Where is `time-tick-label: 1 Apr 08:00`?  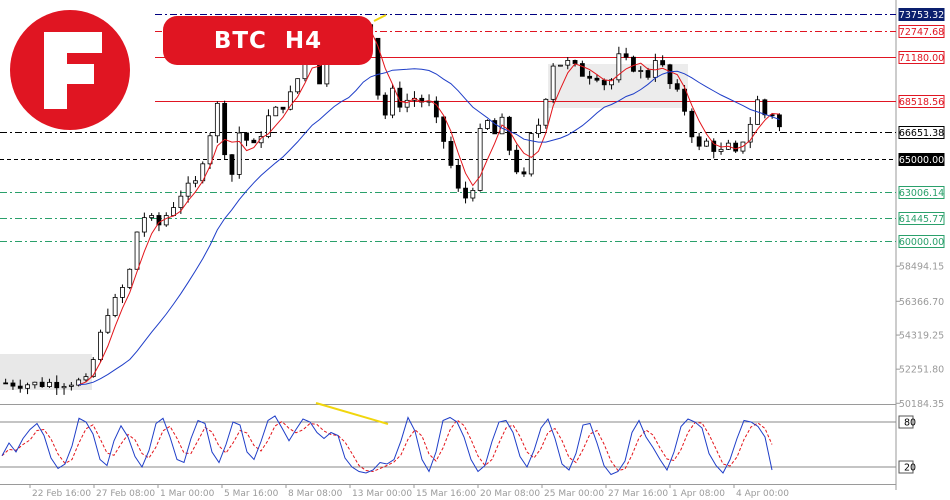 time-tick-label: 1 Apr 08:00 is located at coordinates (698, 494).